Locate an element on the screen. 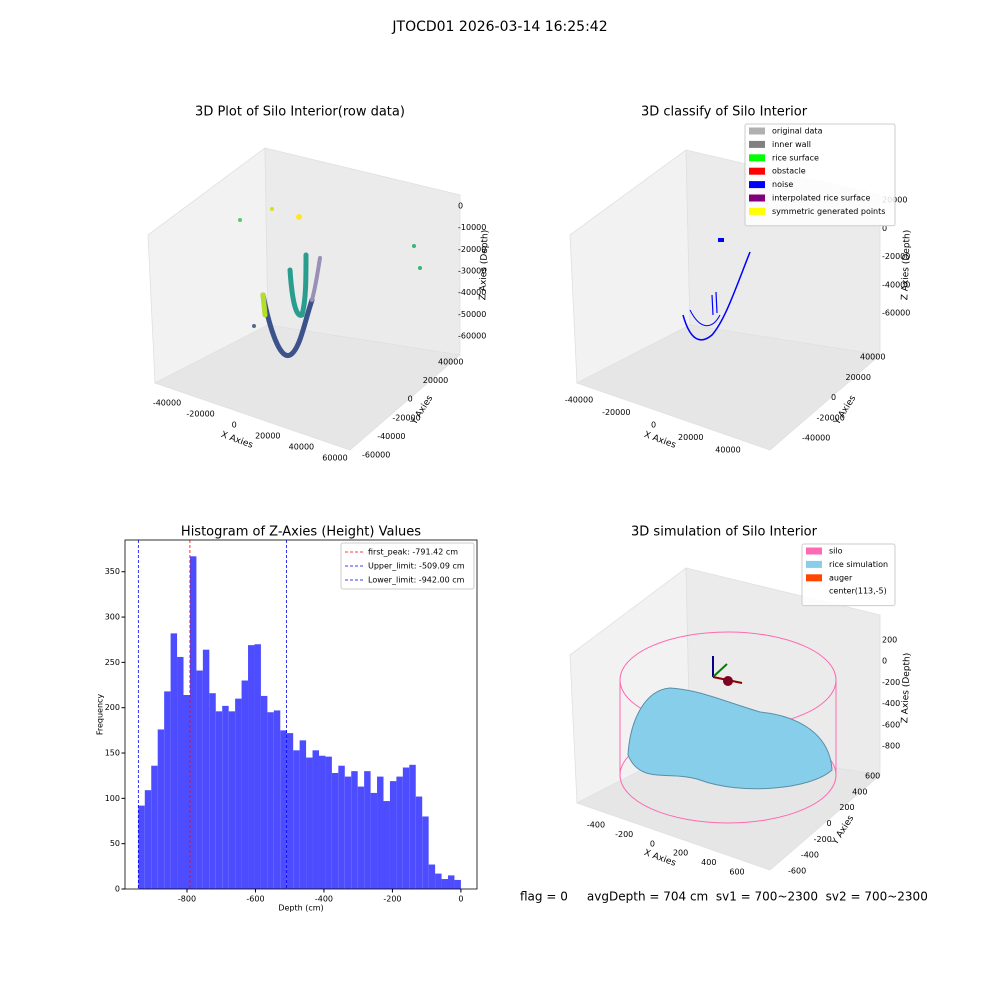 The image size is (1000, 1000). z-tick-label: -200 is located at coordinates (891, 682).